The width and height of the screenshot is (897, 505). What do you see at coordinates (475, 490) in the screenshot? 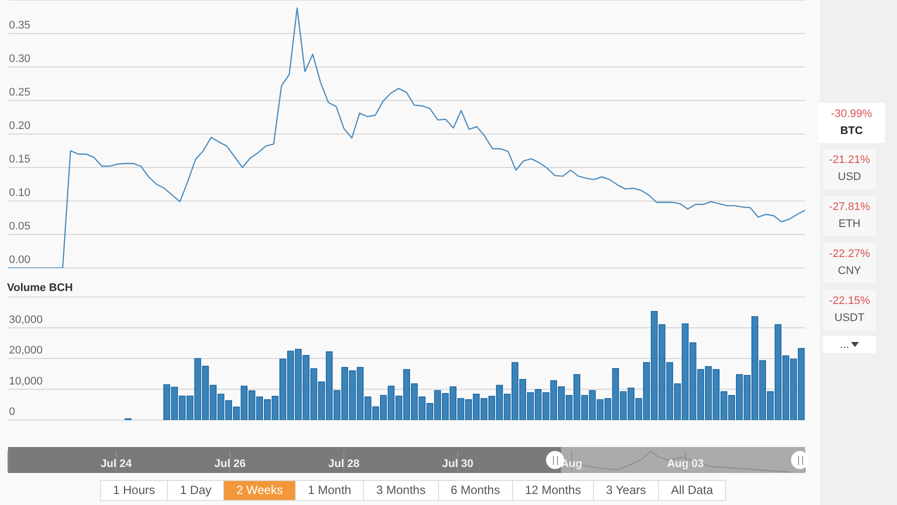
I see `text: 6 Months` at bounding box center [475, 490].